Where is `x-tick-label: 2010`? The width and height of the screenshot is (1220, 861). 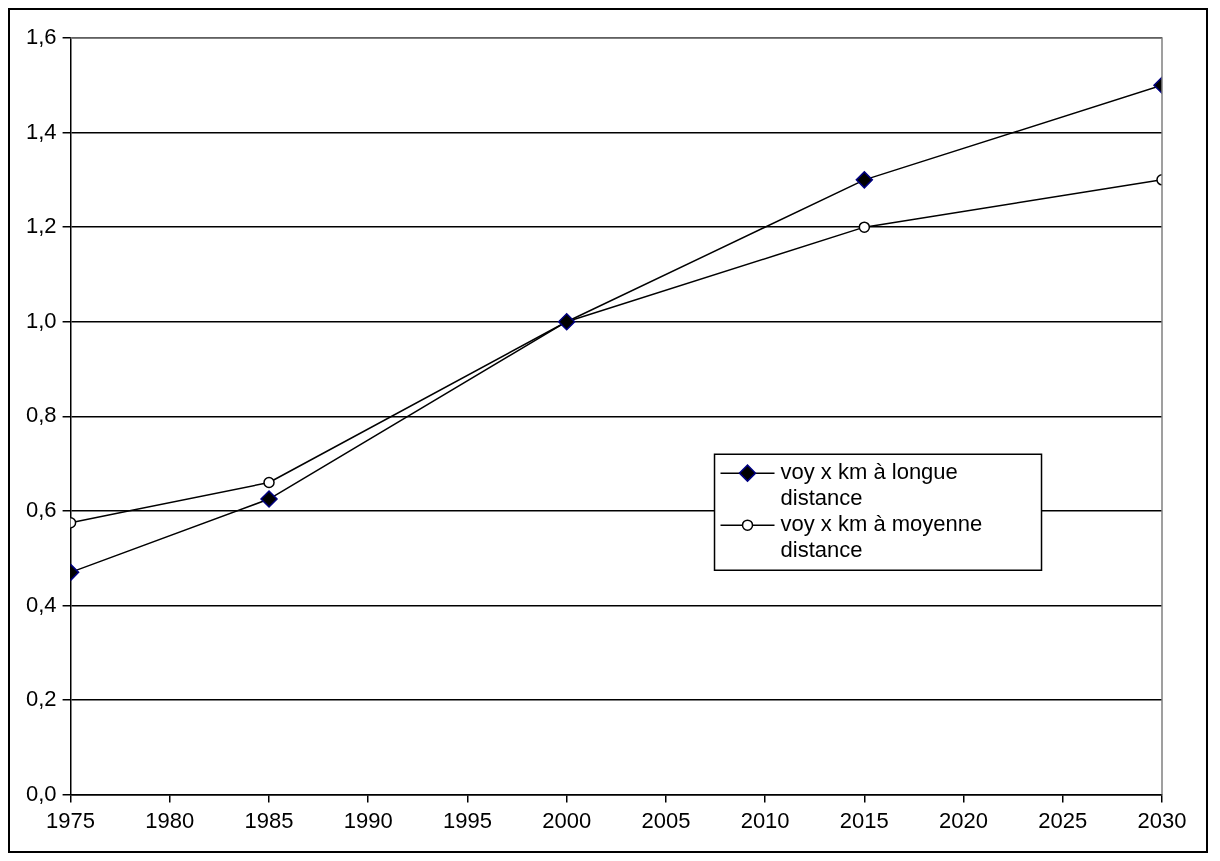
x-tick-label: 2010 is located at coordinates (765, 820).